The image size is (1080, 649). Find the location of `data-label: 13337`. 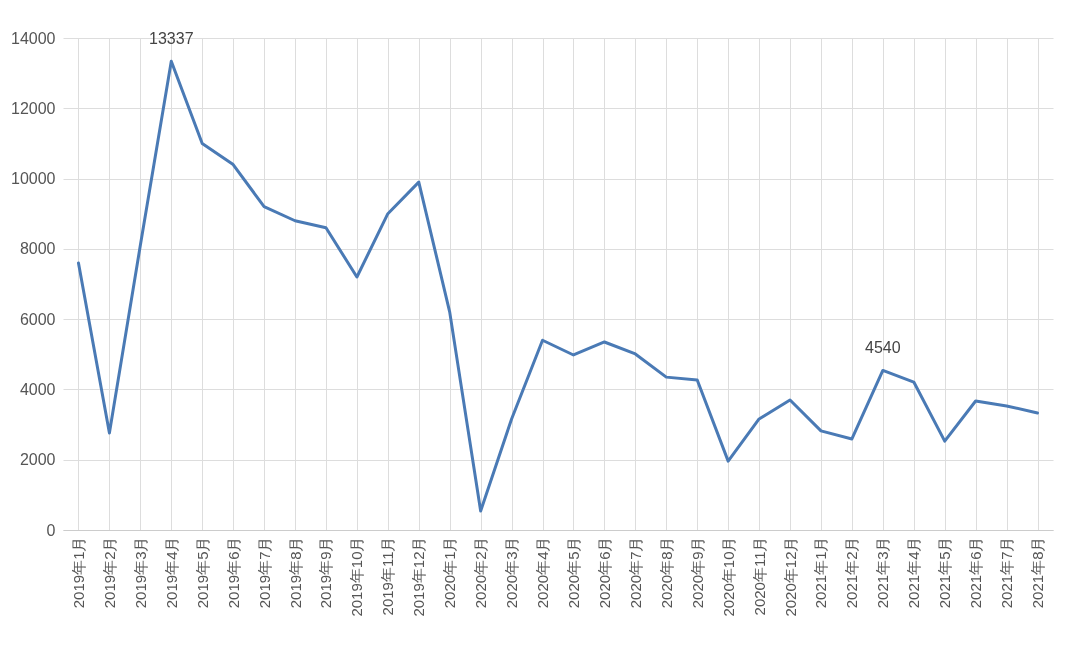

data-label: 13337 is located at coordinates (171, 39).